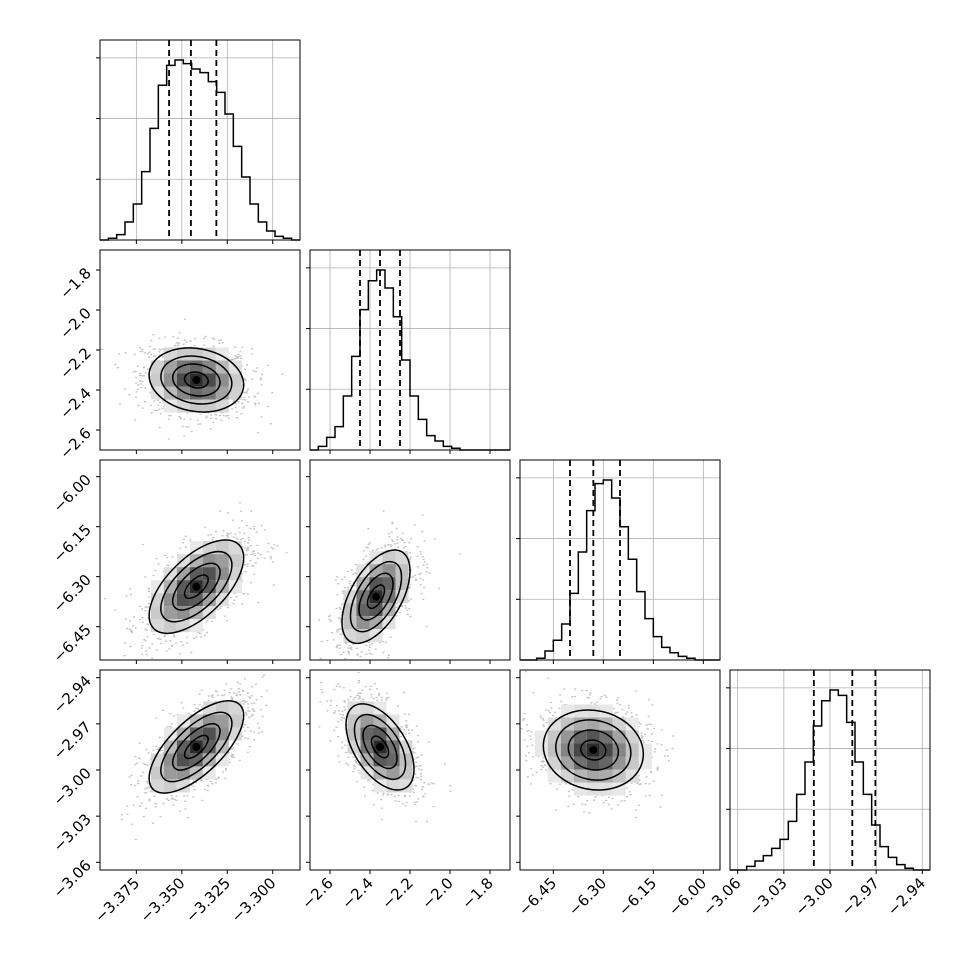 The height and width of the screenshot is (970, 970). Describe the element at coordinates (721, 896) in the screenshot. I see `x-tick-label: −3.06` at that location.